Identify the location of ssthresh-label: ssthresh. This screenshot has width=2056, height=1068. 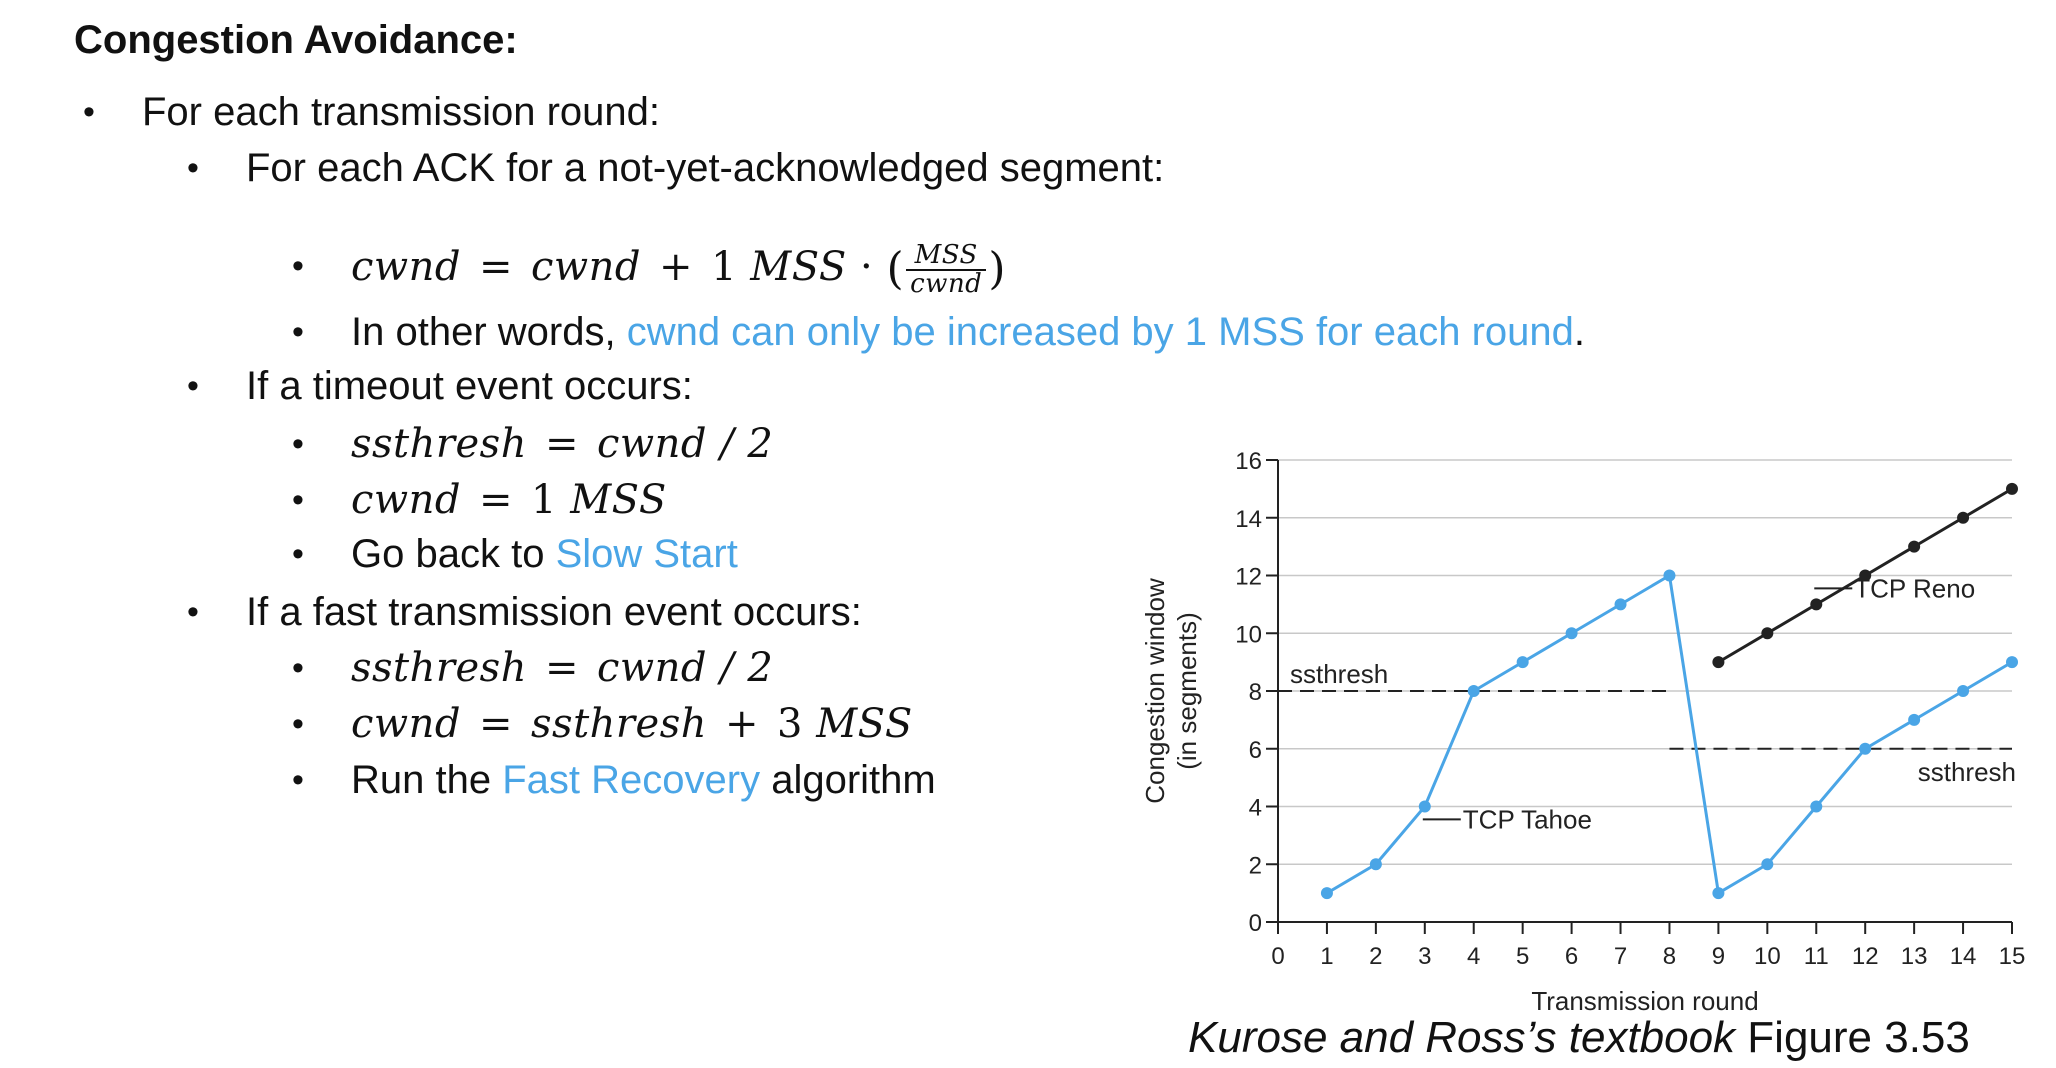
(1967, 772).